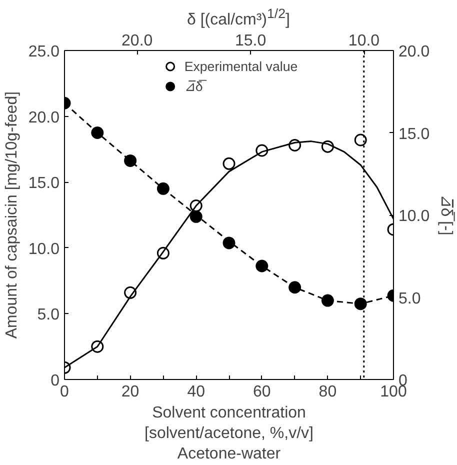 The image size is (457, 465). What do you see at coordinates (262, 392) in the screenshot?
I see `x-tick-label: 60` at bounding box center [262, 392].